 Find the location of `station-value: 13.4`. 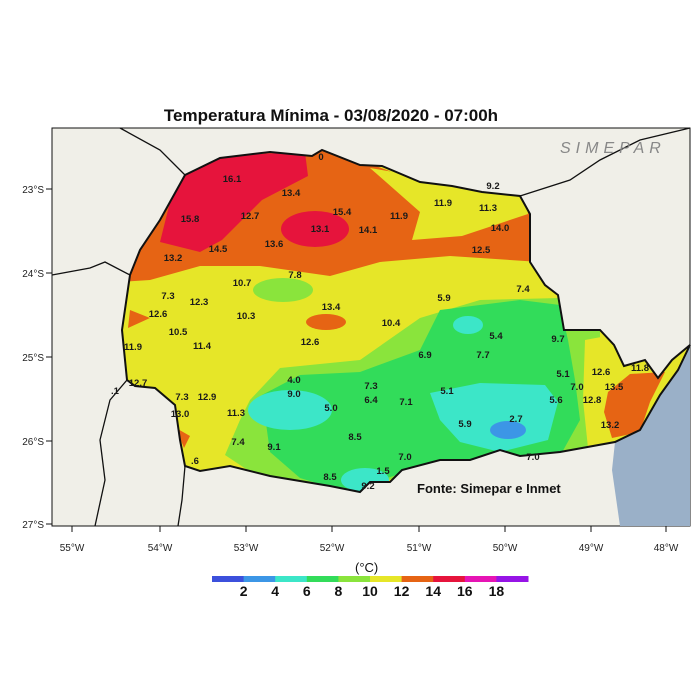

station-value: 13.4 is located at coordinates (291, 193).